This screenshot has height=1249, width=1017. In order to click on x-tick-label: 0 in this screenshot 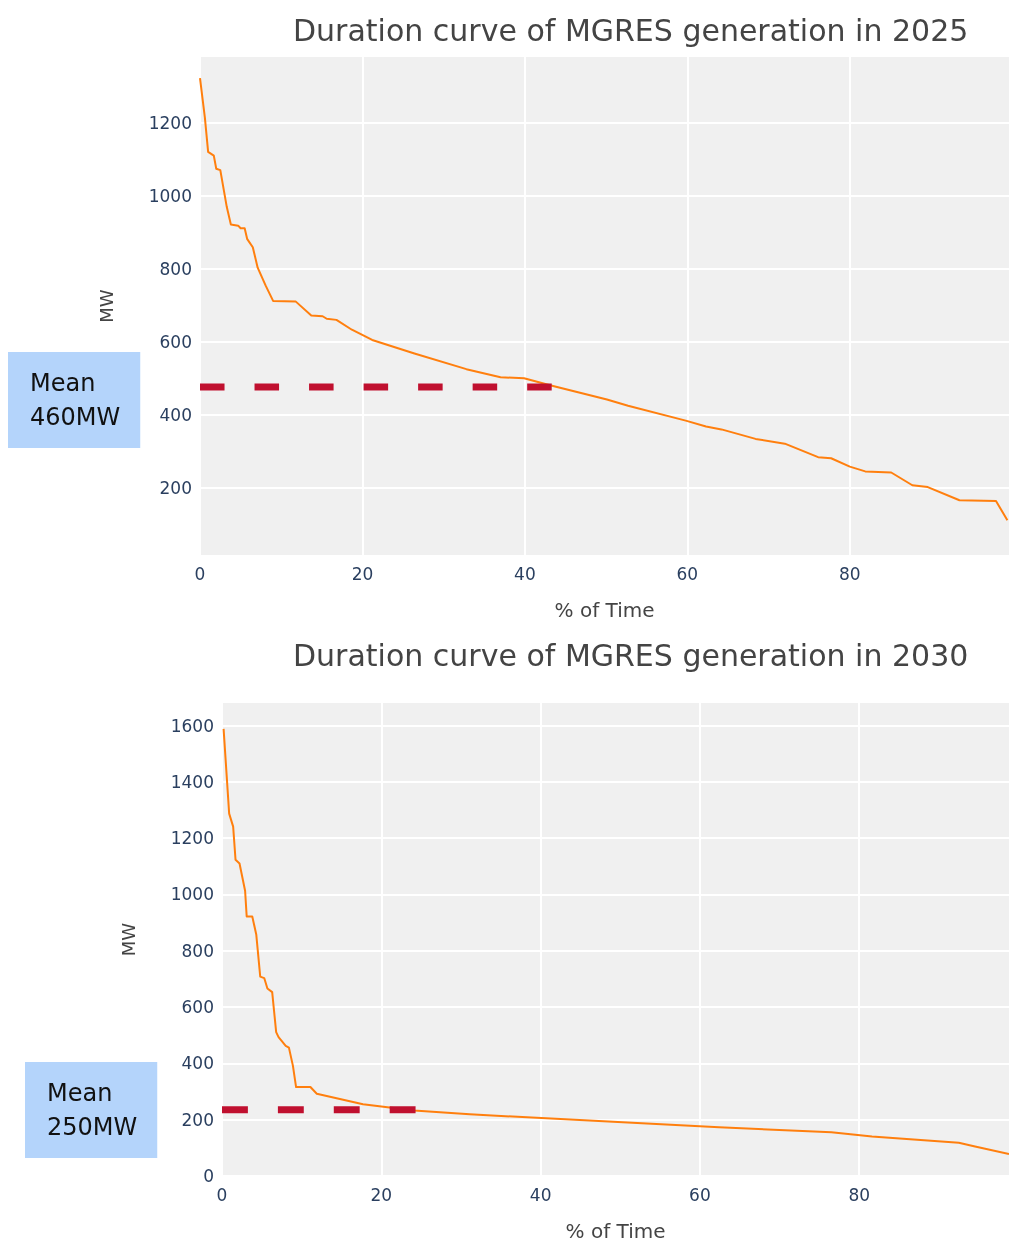, I will do `click(222, 1194)`.